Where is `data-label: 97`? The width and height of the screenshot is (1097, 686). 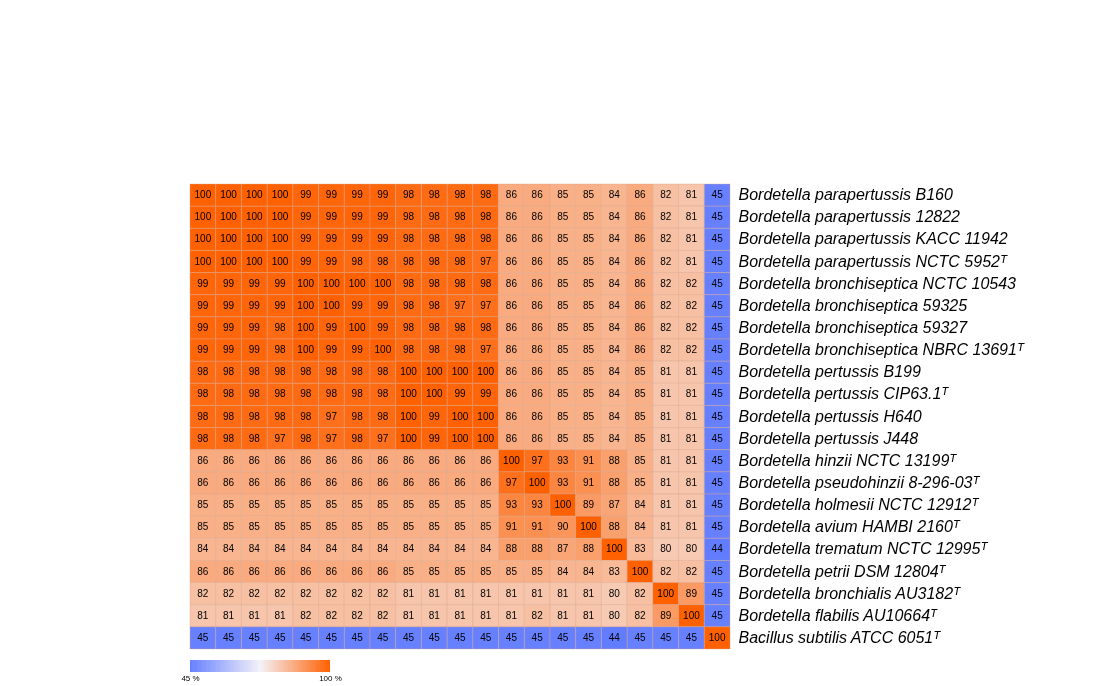 data-label: 97 is located at coordinates (280, 438).